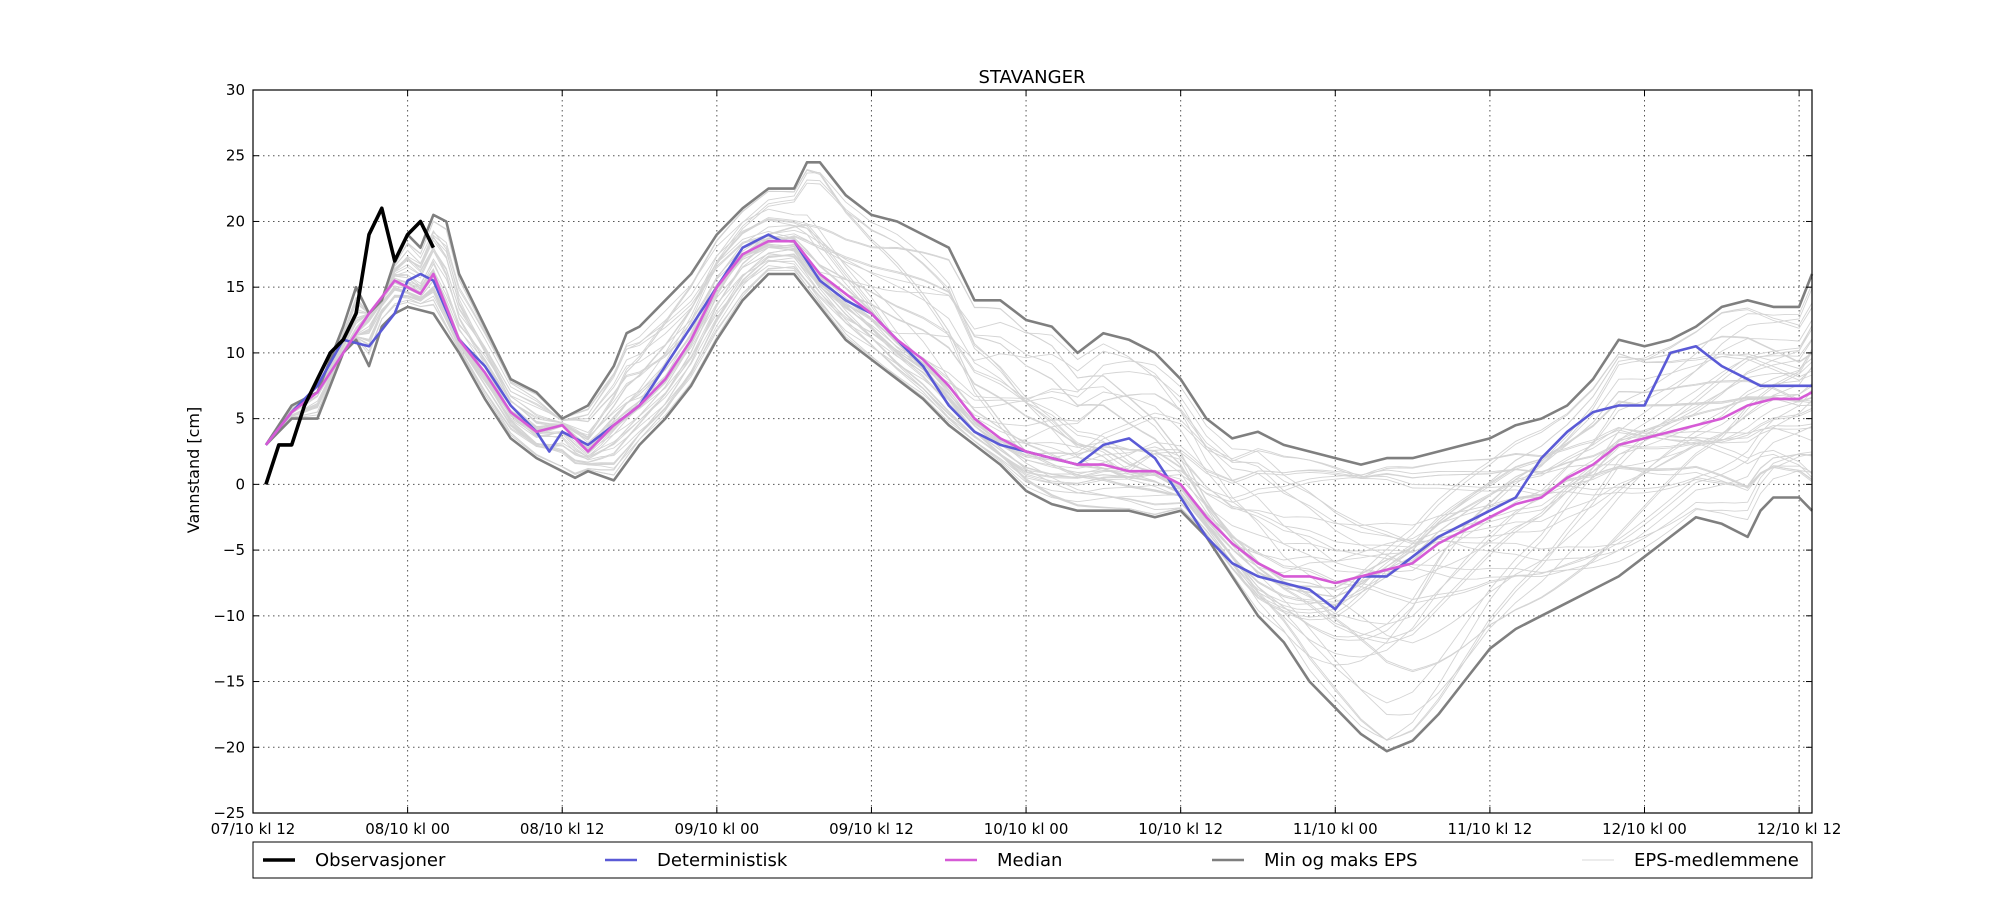 The width and height of the screenshot is (2000, 900). I want to click on legend-label: EPS-medlemmene, so click(1716, 860).